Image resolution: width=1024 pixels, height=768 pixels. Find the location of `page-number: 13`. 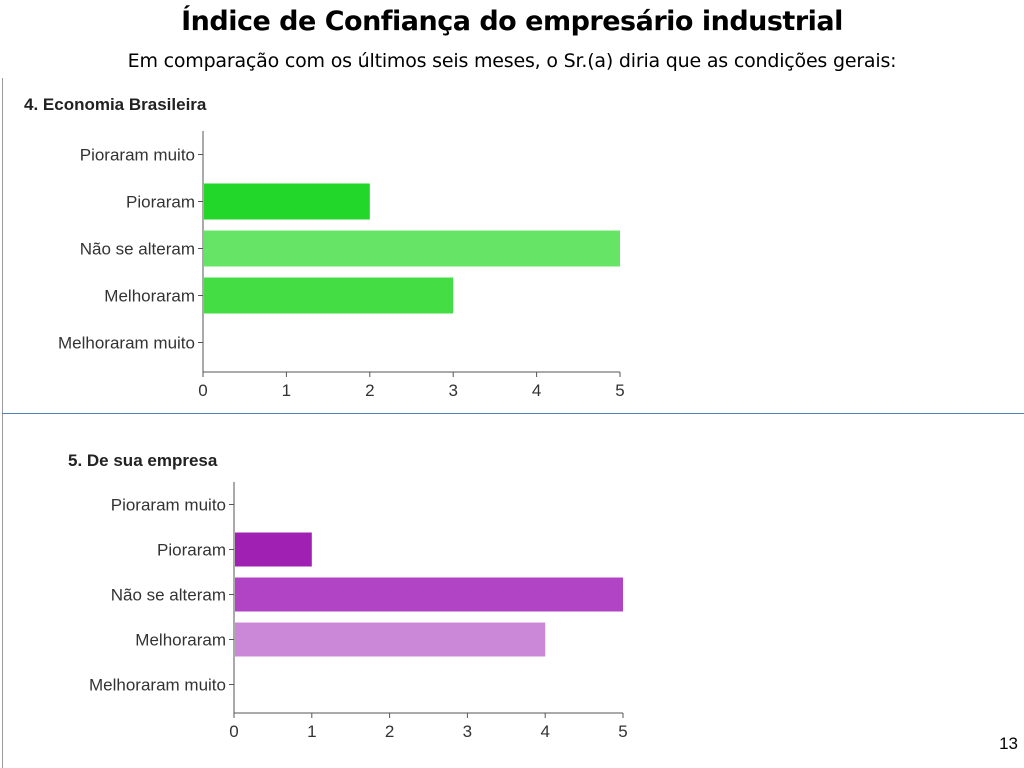

page-number: 13 is located at coordinates (1008, 743).